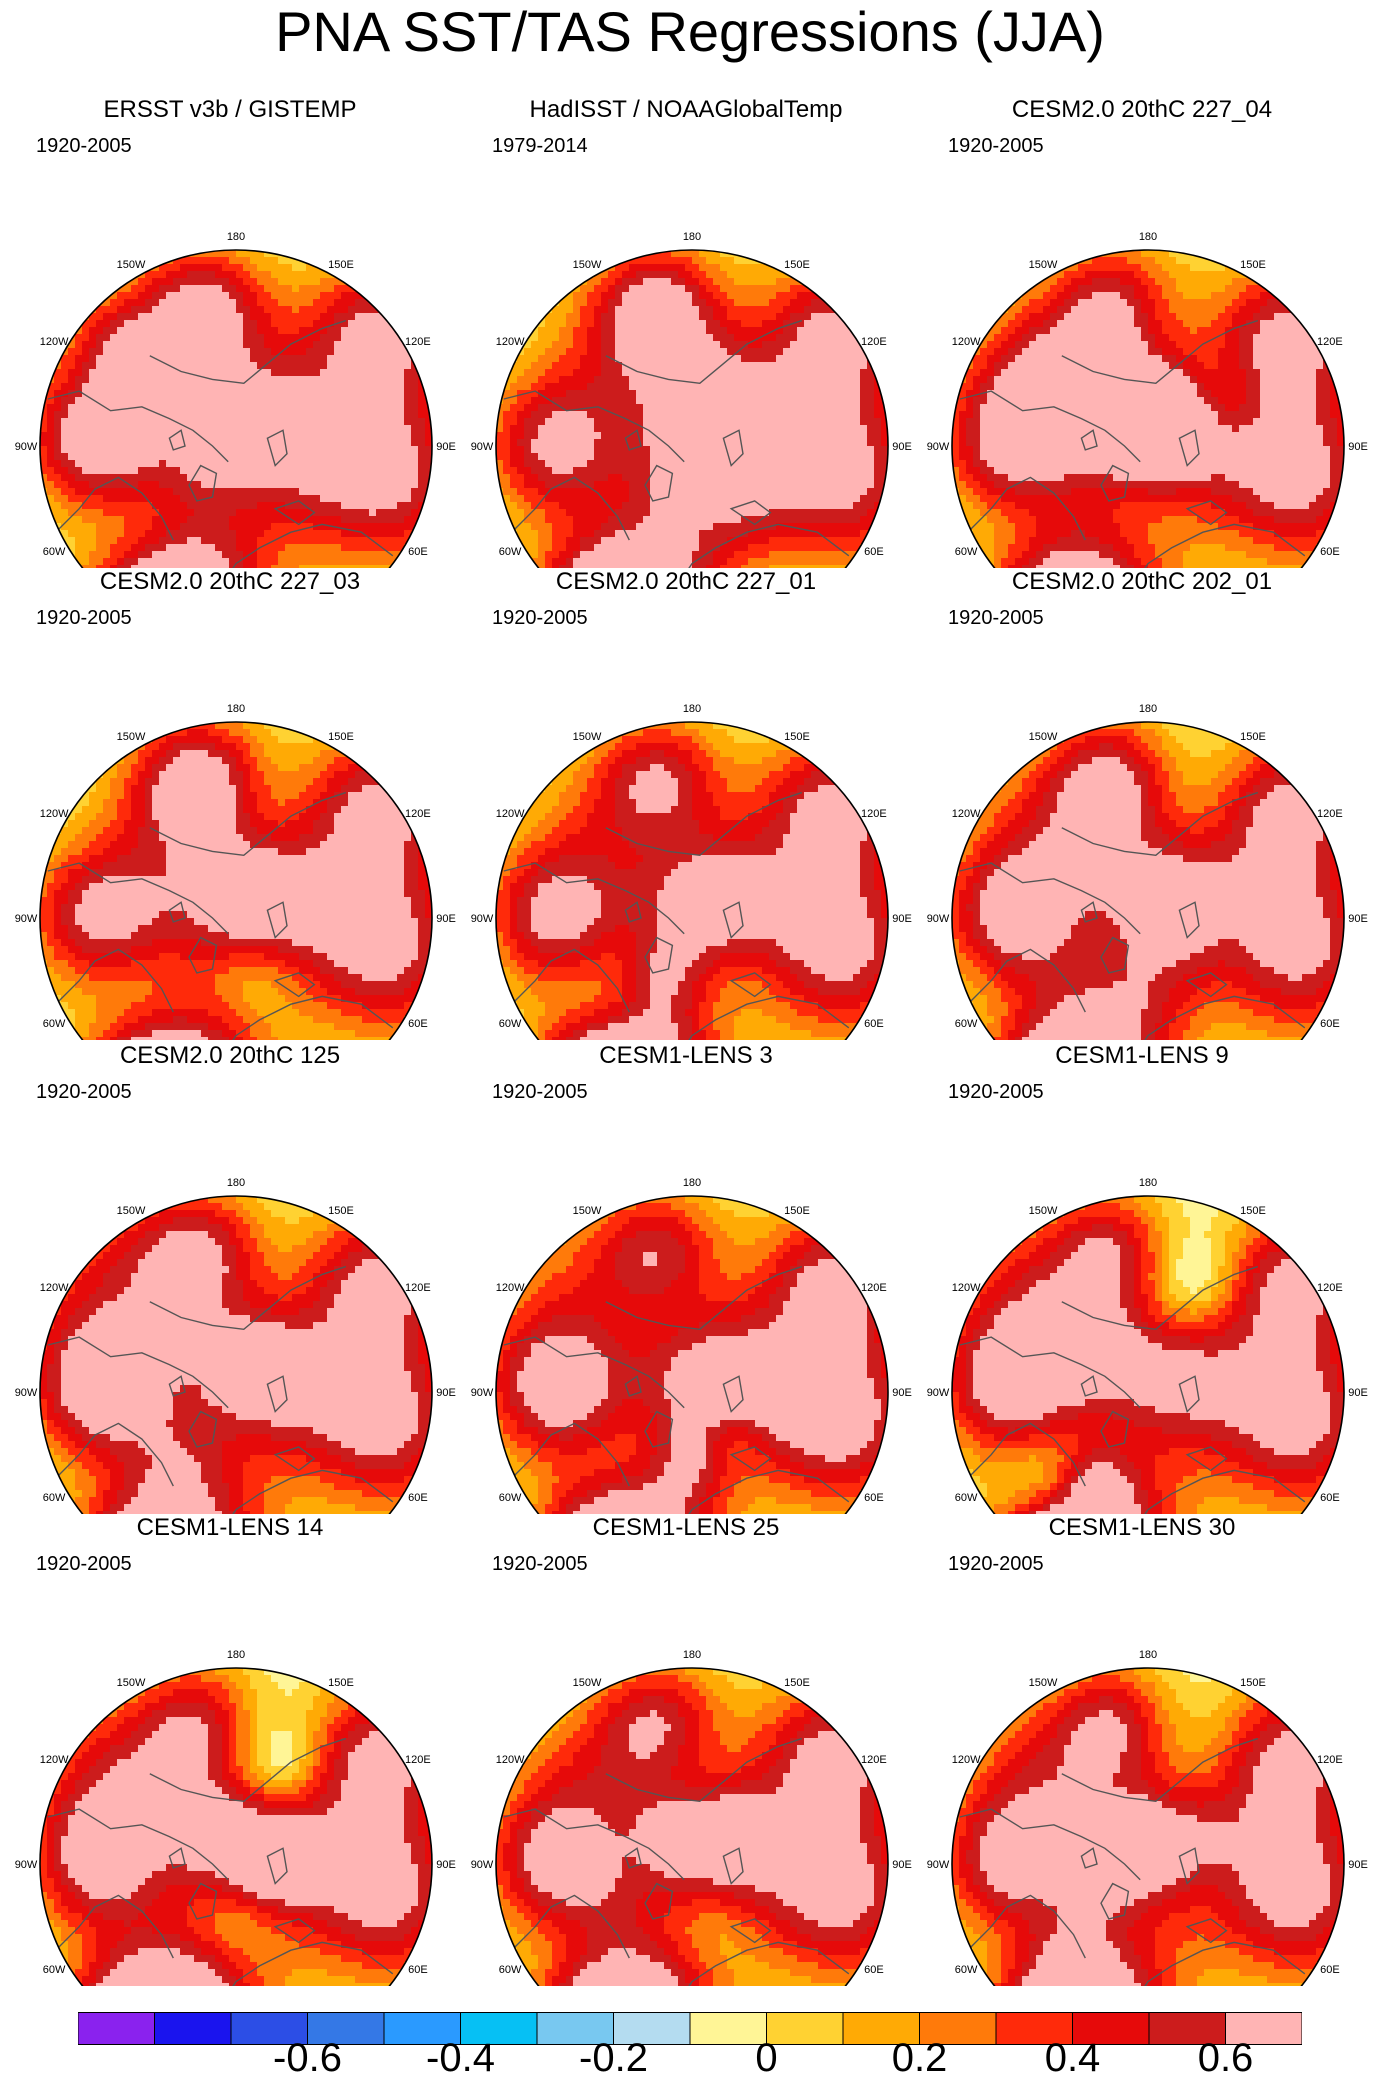 This screenshot has width=1380, height=2087. Describe the element at coordinates (1073, 2058) in the screenshot. I see `colorbar-tick-label: 0.4` at that location.